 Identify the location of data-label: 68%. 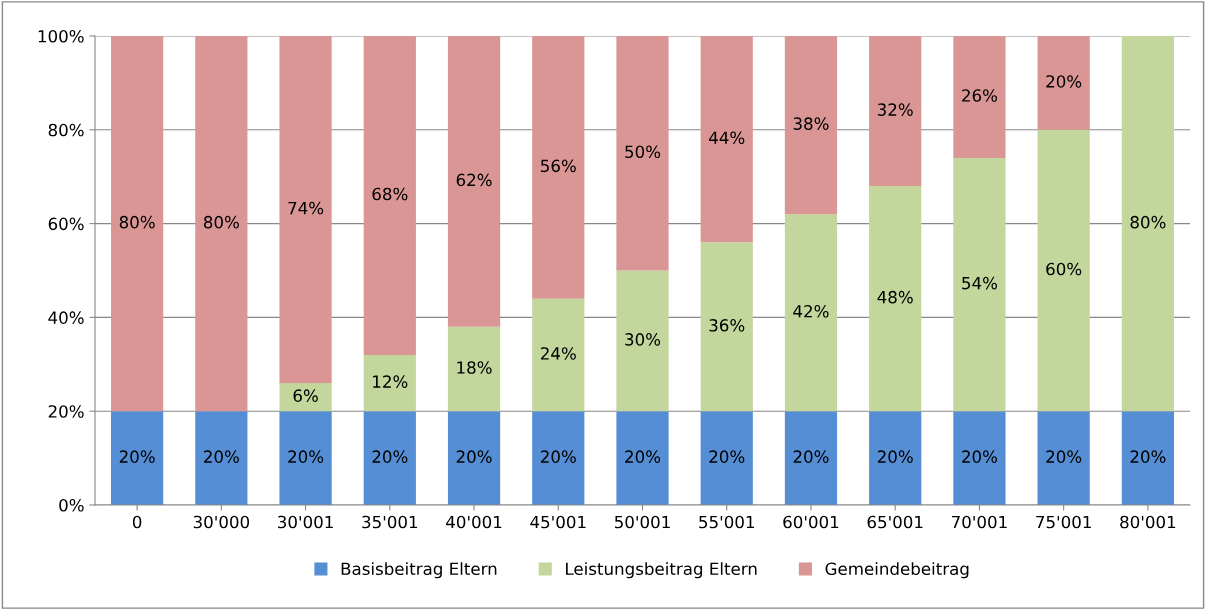
(390, 194).